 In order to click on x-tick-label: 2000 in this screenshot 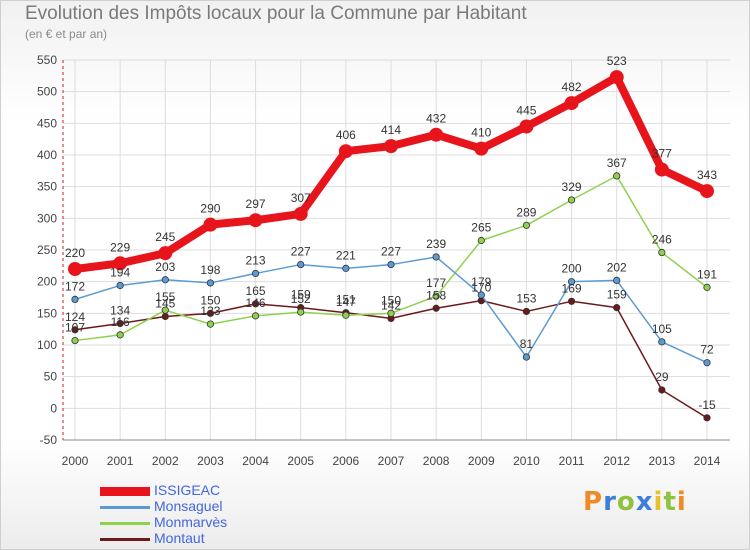, I will do `click(75, 461)`.